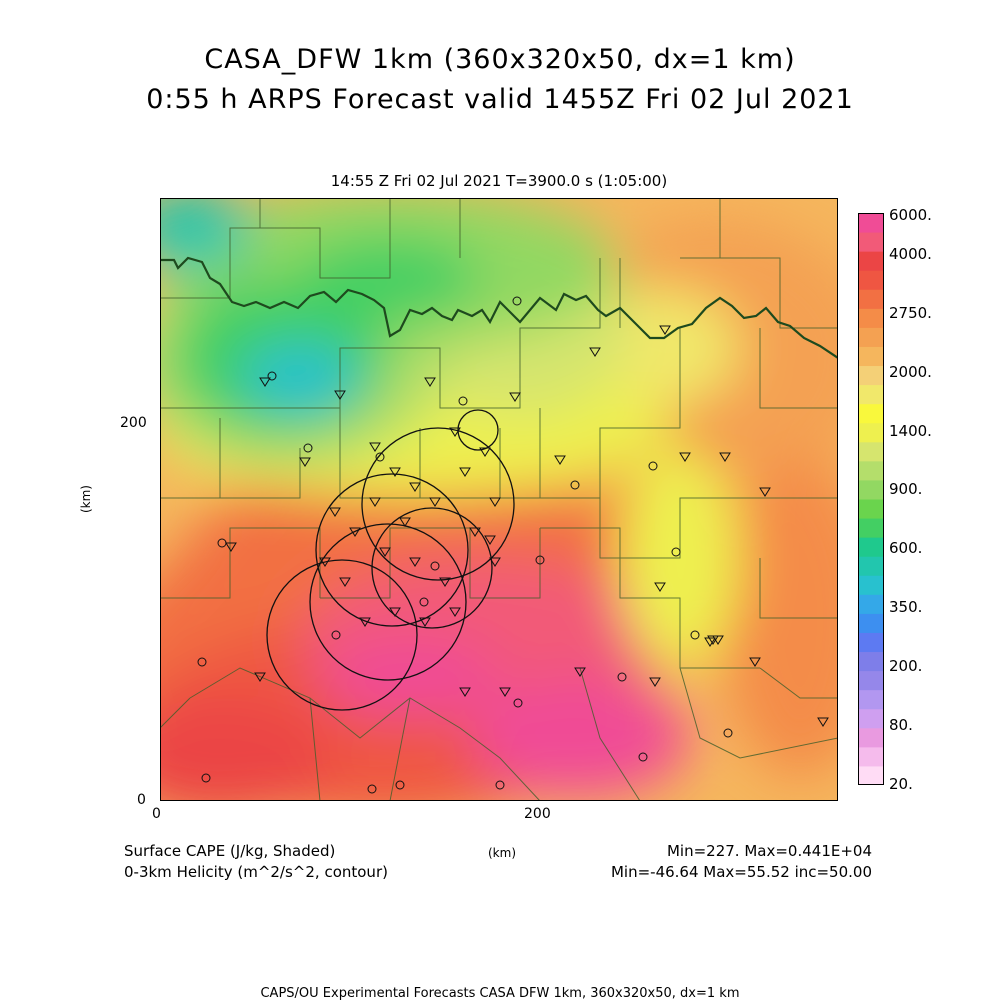 Image resolution: width=1000 pixels, height=1001 pixels. I want to click on contour-minmax: Min=-46.64 Max=55.52 inc=50.00, so click(741, 872).